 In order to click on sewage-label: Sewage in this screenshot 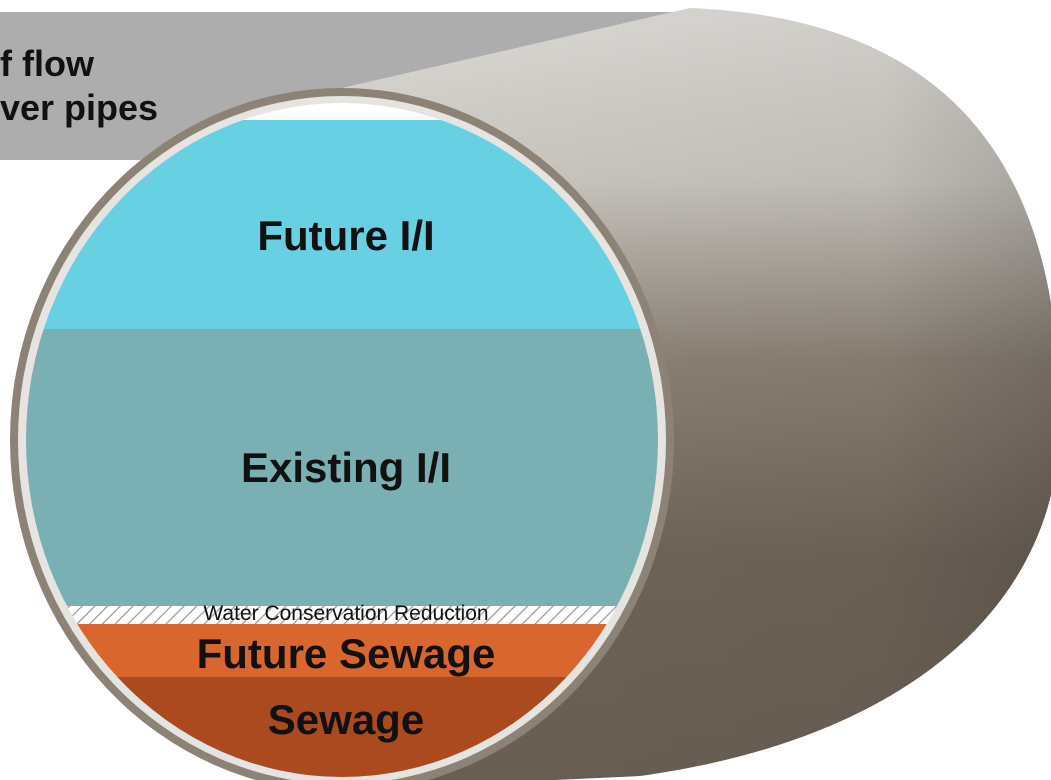, I will do `click(346, 719)`.